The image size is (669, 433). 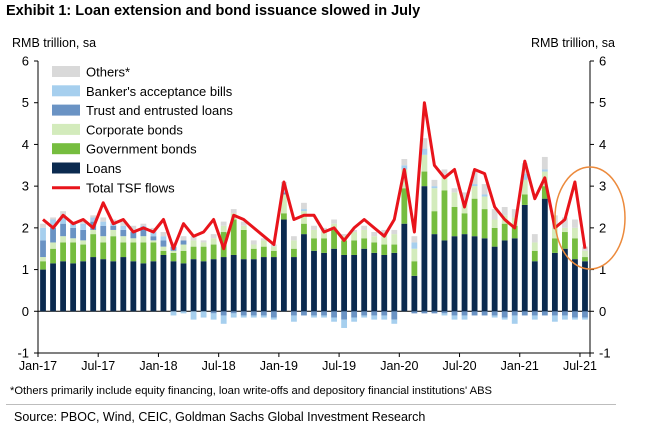 I want to click on x-tick-label: Jul-20, so click(x=460, y=366).